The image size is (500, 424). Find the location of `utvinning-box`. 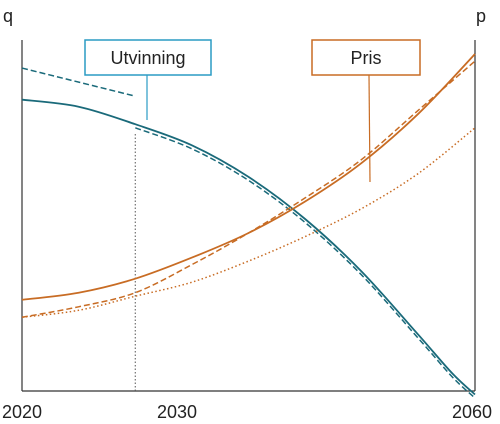

utvinning-box is located at coordinates (148, 57).